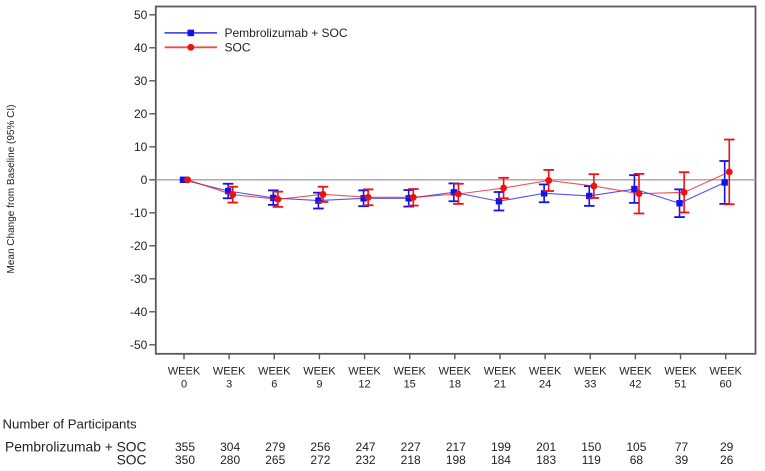  I want to click on svg-text: -40, so click(139, 312).